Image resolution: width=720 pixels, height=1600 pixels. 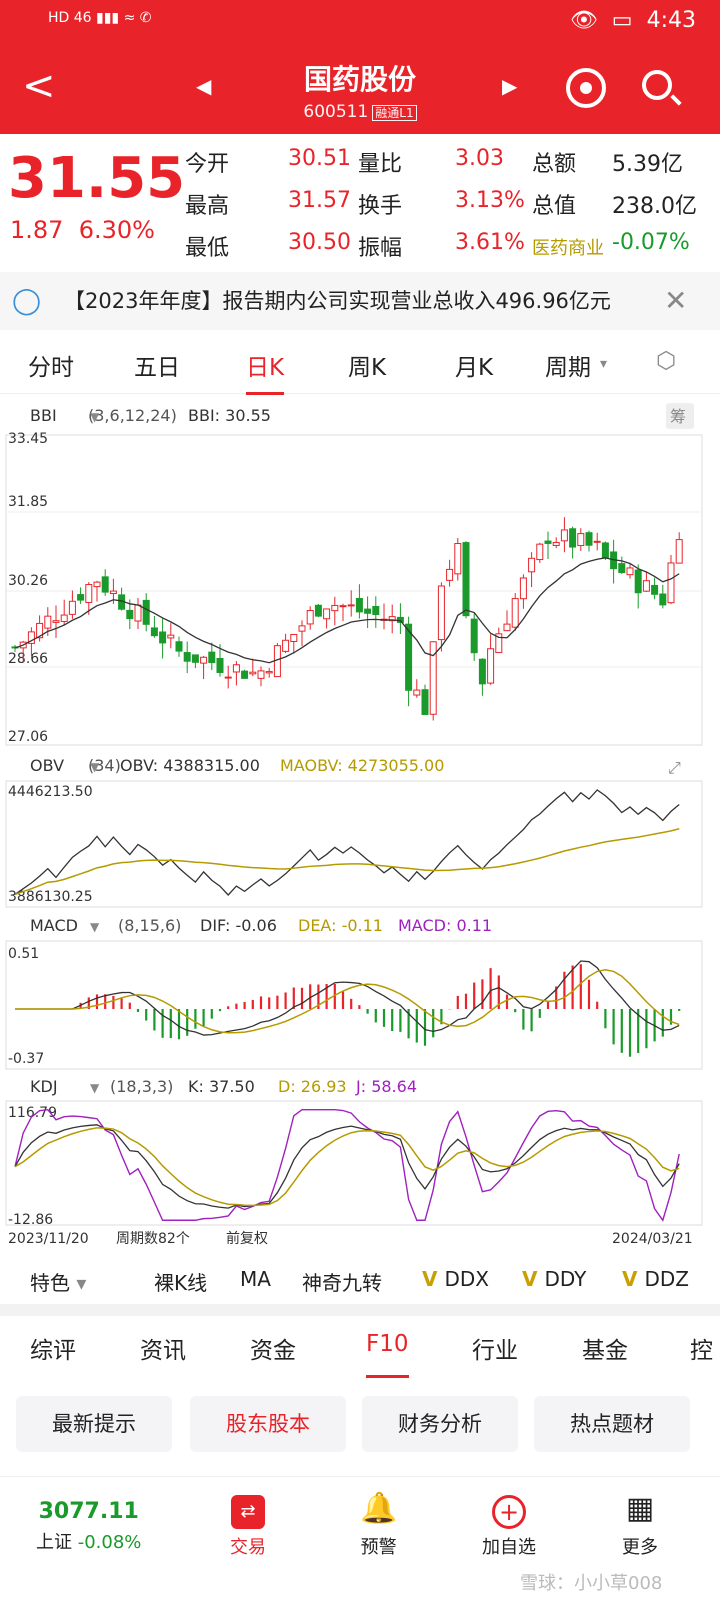 I want to click on f10-button-2: 财务分析, so click(x=440, y=1424).